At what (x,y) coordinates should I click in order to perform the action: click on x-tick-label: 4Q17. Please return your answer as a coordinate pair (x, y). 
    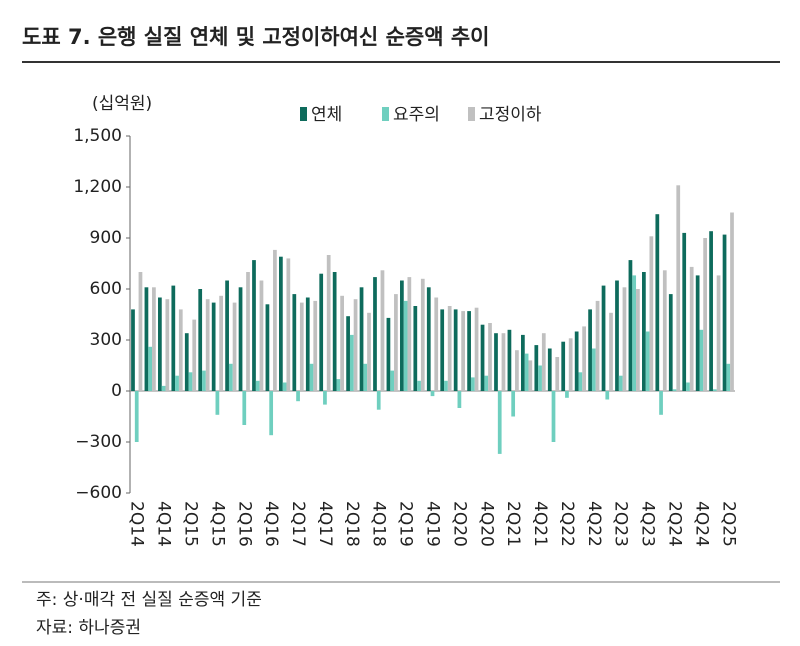
    Looking at the image, I should click on (325, 524).